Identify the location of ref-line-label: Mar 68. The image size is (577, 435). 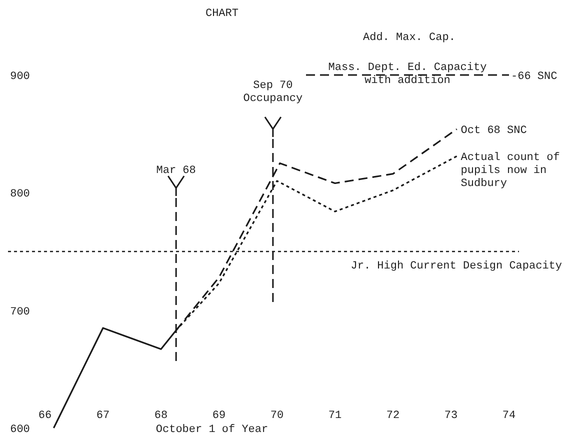
(176, 171).